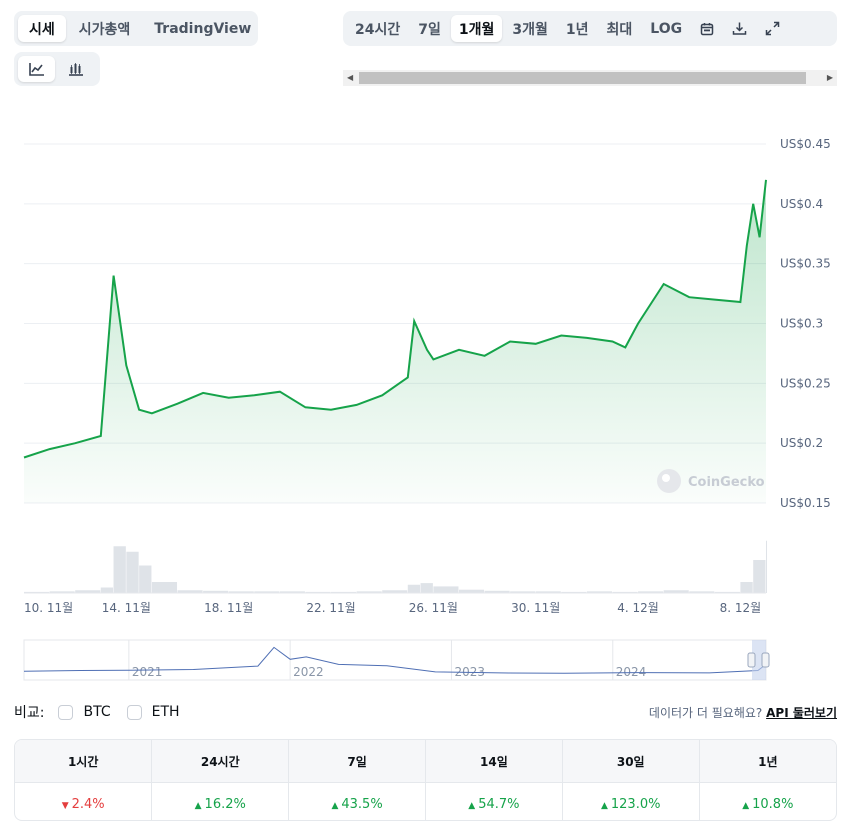  What do you see at coordinates (631, 761) in the screenshot?
I see `perf-header: 30일` at bounding box center [631, 761].